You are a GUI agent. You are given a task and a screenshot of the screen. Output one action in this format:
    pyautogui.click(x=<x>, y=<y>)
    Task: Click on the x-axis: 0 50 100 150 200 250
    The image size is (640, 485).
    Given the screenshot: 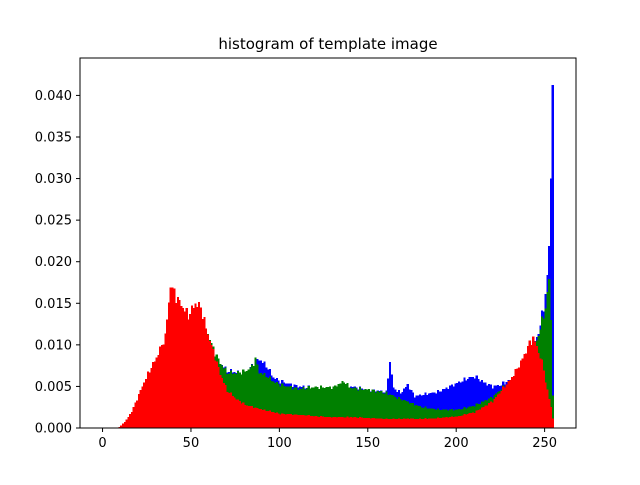 What is the action you would take?
    pyautogui.click(x=327, y=439)
    